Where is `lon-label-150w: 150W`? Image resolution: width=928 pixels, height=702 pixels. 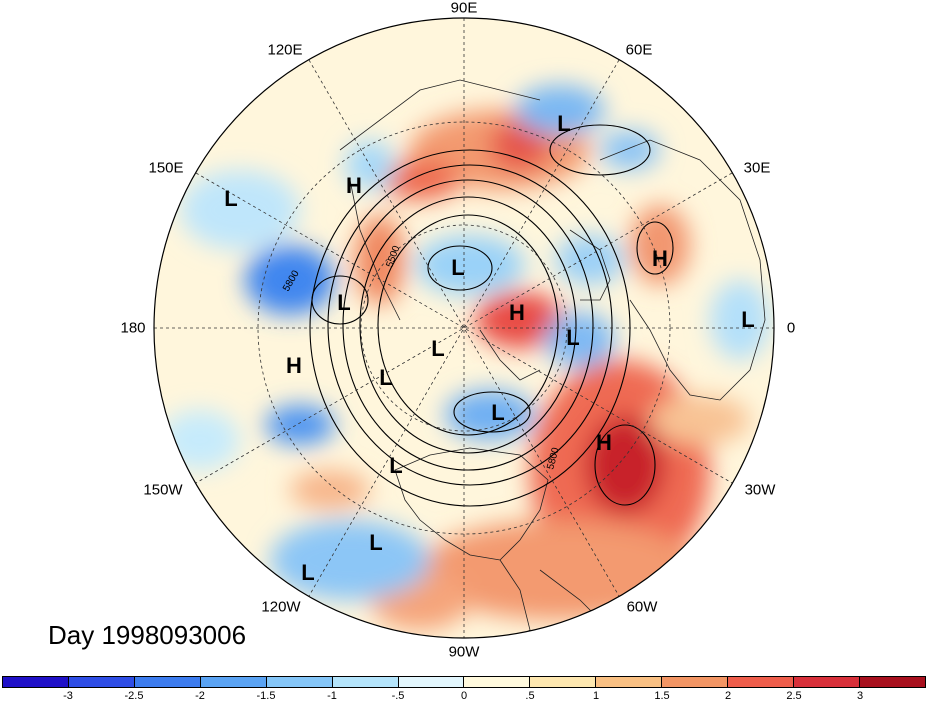
lon-label-150w: 150W is located at coordinates (163, 490).